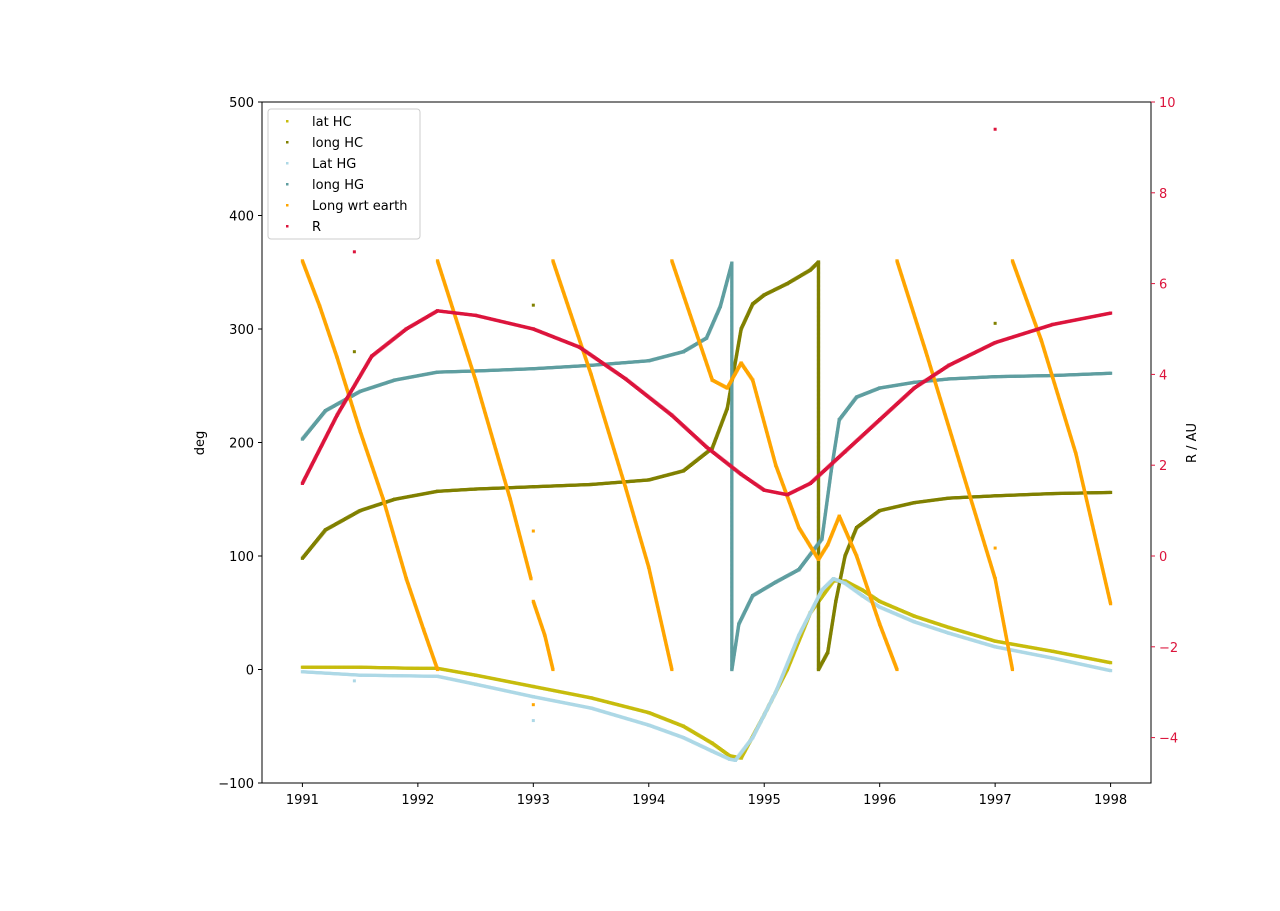 This screenshot has height=911, width=1280. I want to click on series-lat-hg-point, so click(1110, 671).